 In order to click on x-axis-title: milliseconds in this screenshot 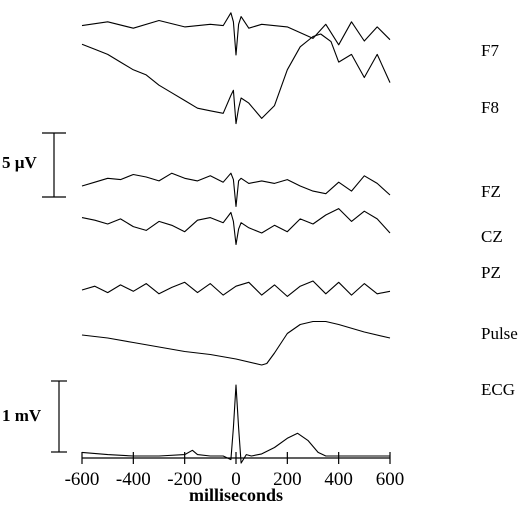, I will do `click(236, 495)`.